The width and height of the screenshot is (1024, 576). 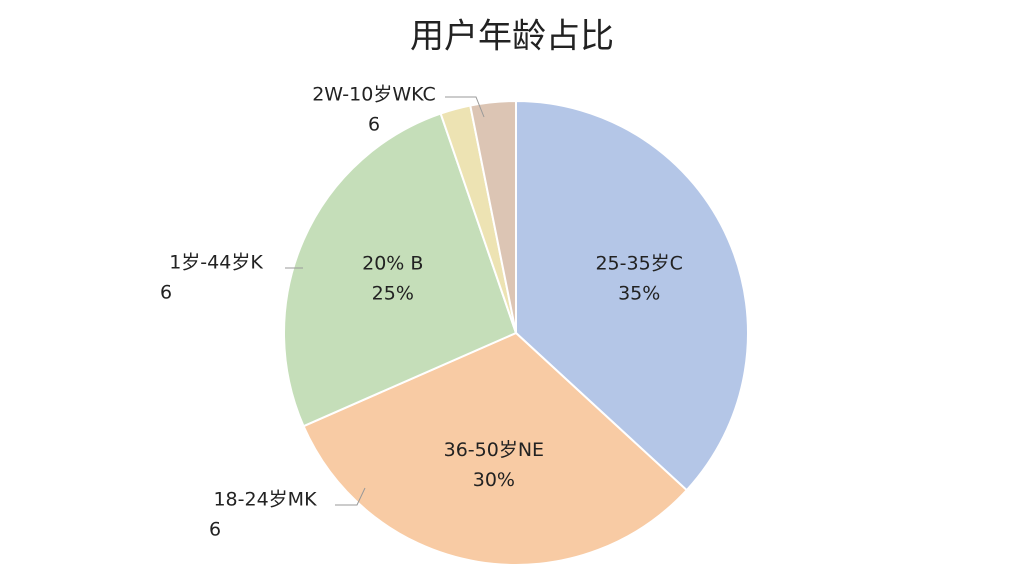 What do you see at coordinates (512, 37) in the screenshot?
I see `chart-title: 用户年龄占比` at bounding box center [512, 37].